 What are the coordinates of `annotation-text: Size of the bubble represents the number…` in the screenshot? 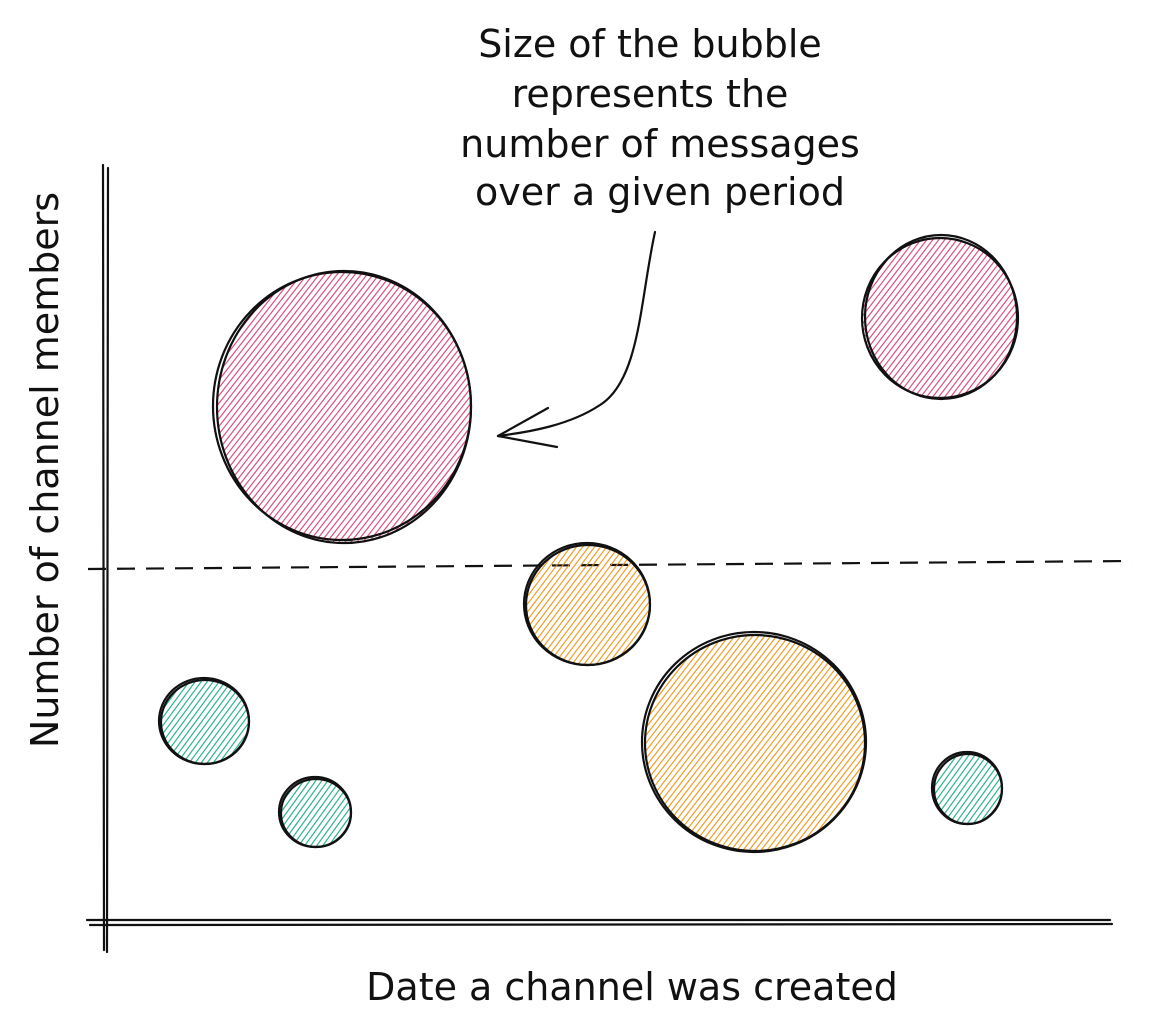 It's located at (660, 118).